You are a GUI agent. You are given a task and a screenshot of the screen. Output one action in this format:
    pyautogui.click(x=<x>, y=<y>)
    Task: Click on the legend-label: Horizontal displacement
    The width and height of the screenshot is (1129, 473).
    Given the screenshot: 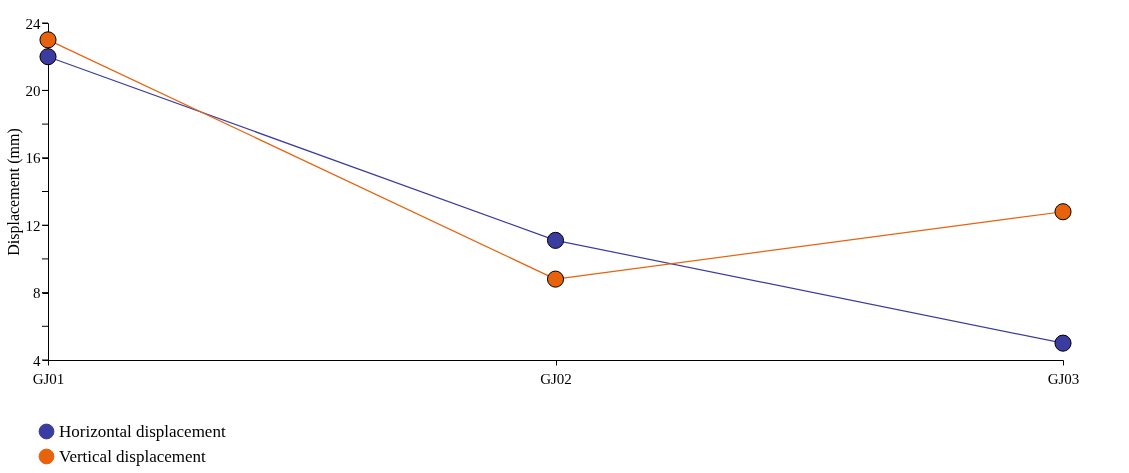 What is the action you would take?
    pyautogui.click(x=142, y=431)
    